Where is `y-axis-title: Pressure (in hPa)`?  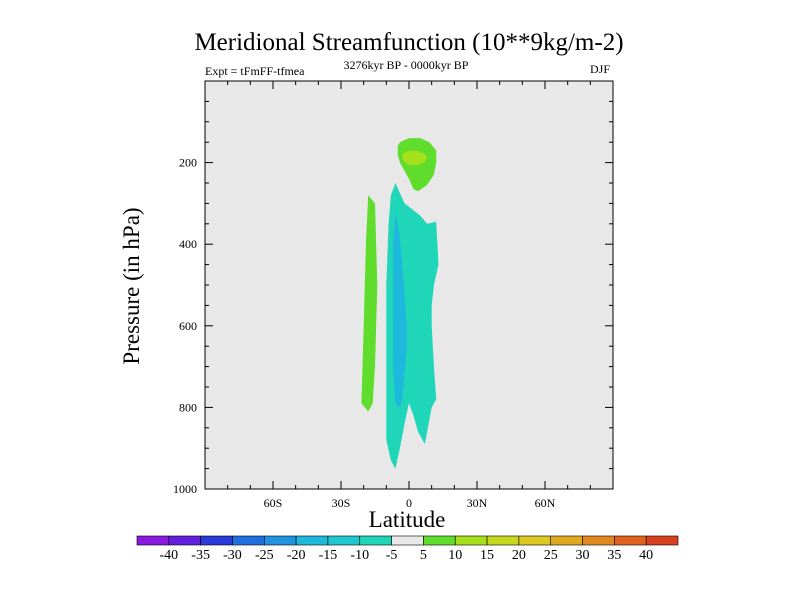
y-axis-title: Pressure (in hPa) is located at coordinates (131, 285).